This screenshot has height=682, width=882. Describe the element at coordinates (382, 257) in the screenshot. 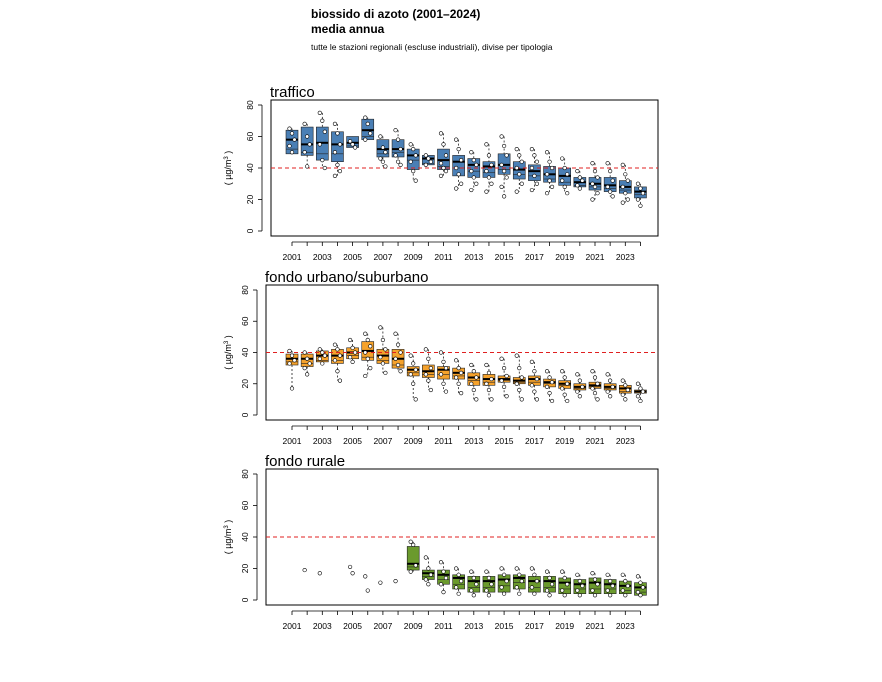

I see `x-tick-label: 2007` at that location.